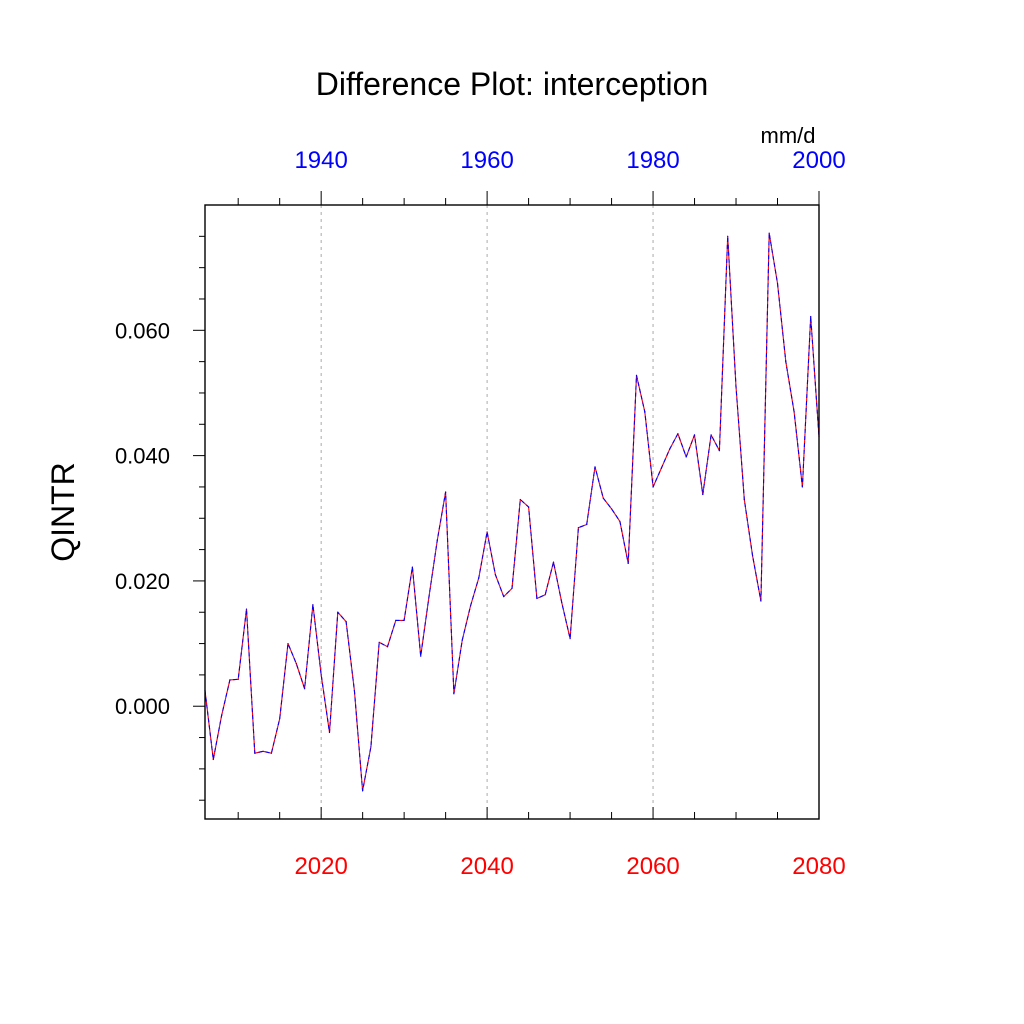 This screenshot has width=1024, height=1024. What do you see at coordinates (818, 160) in the screenshot?
I see `x-tick-label-top: 2000` at bounding box center [818, 160].